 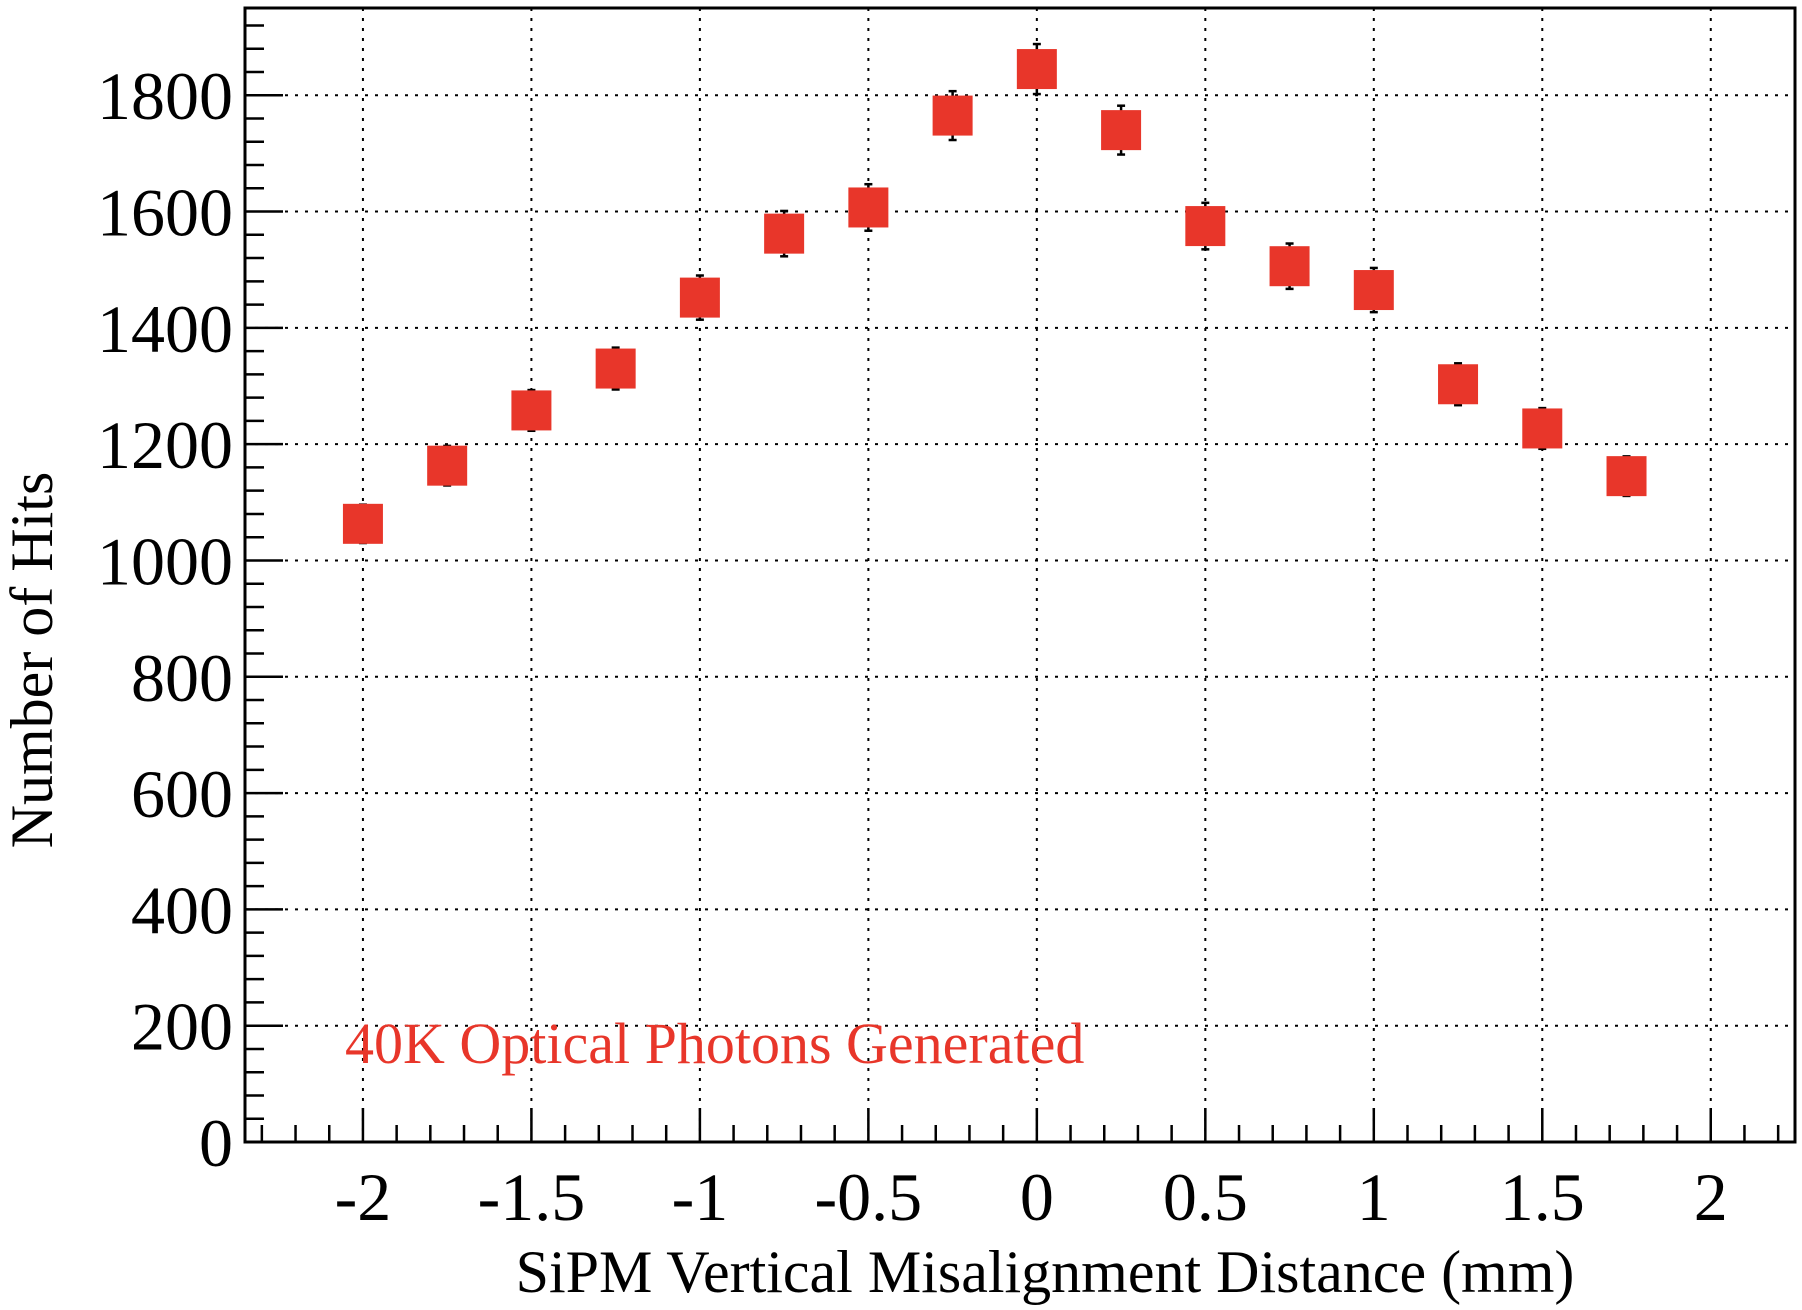 What do you see at coordinates (714, 1043) in the screenshot?
I see `annotation-text: 40K Optical Photons Generated` at bounding box center [714, 1043].